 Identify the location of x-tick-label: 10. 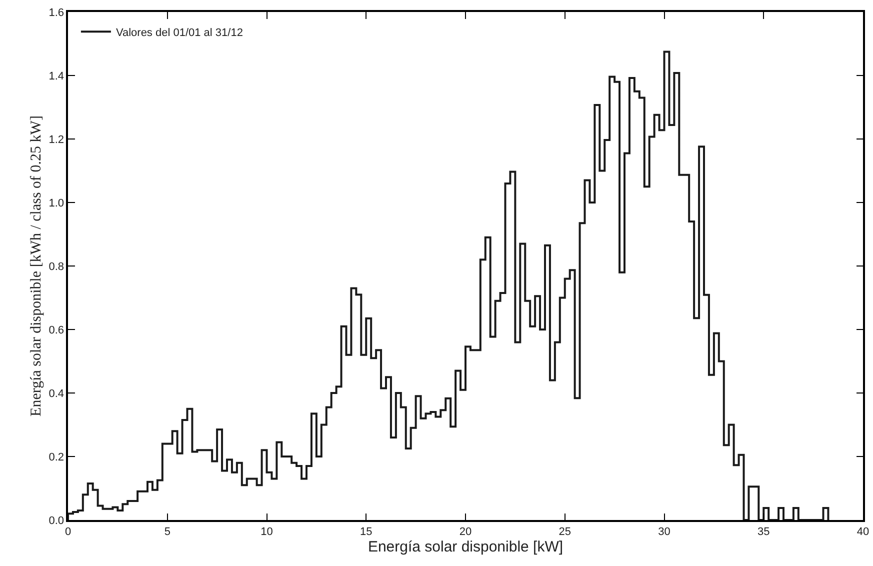
(266, 532).